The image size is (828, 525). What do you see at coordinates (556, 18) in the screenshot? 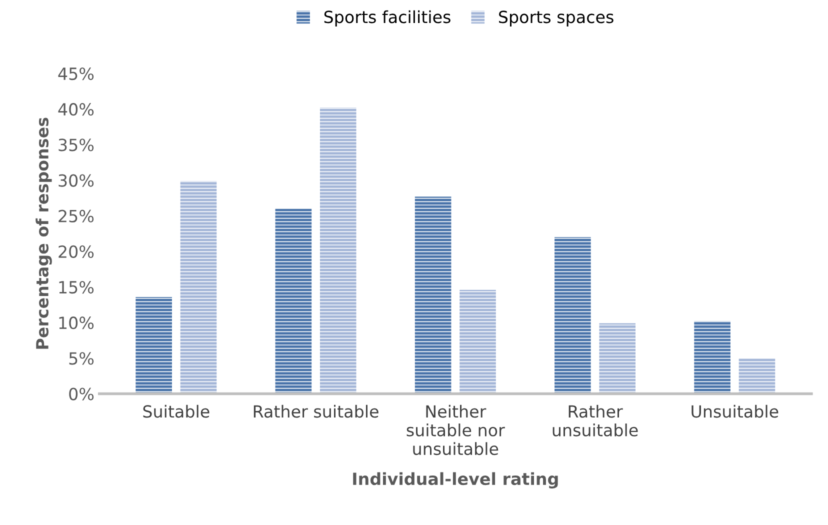
I see `legend-label: Sports spaces` at bounding box center [556, 18].